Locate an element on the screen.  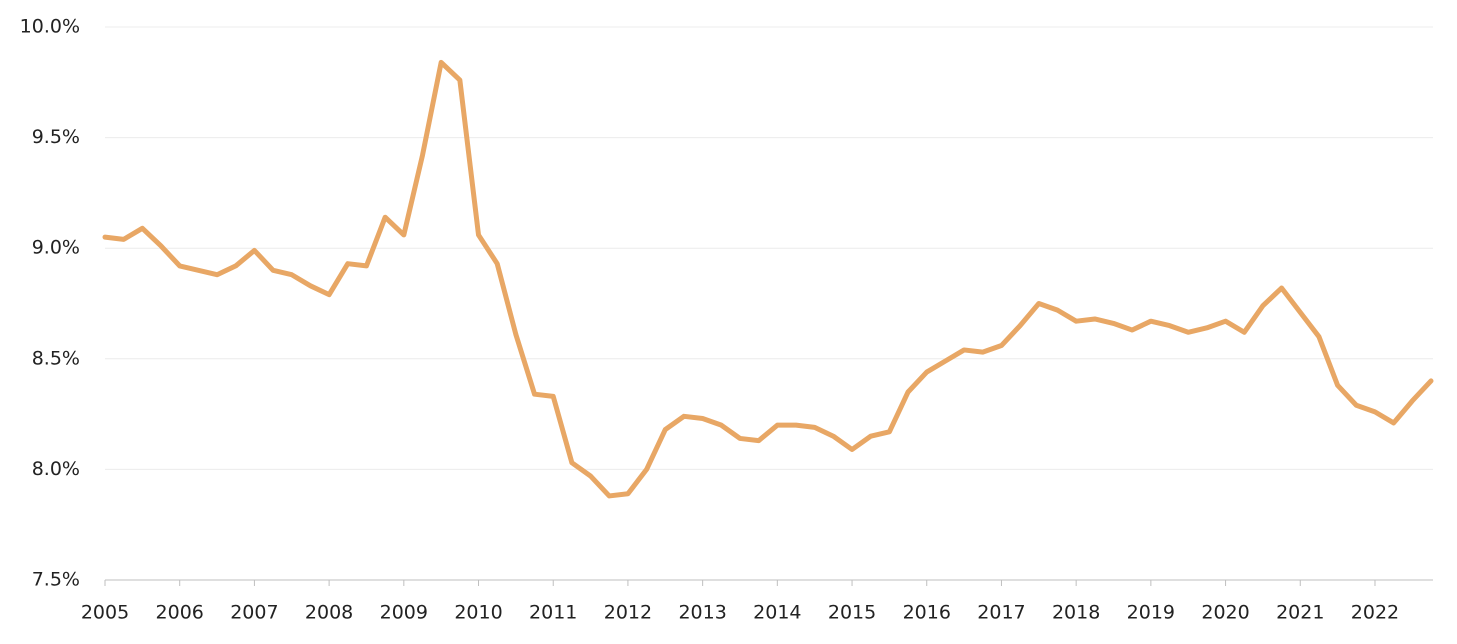
x-tick-label: 2012 is located at coordinates (628, 613).